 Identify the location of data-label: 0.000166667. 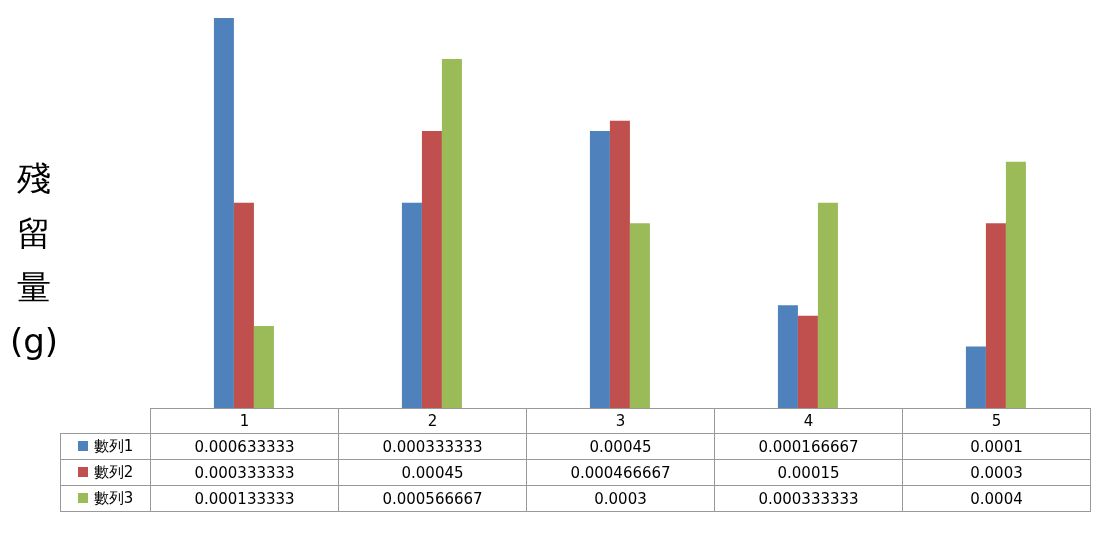
(808, 446).